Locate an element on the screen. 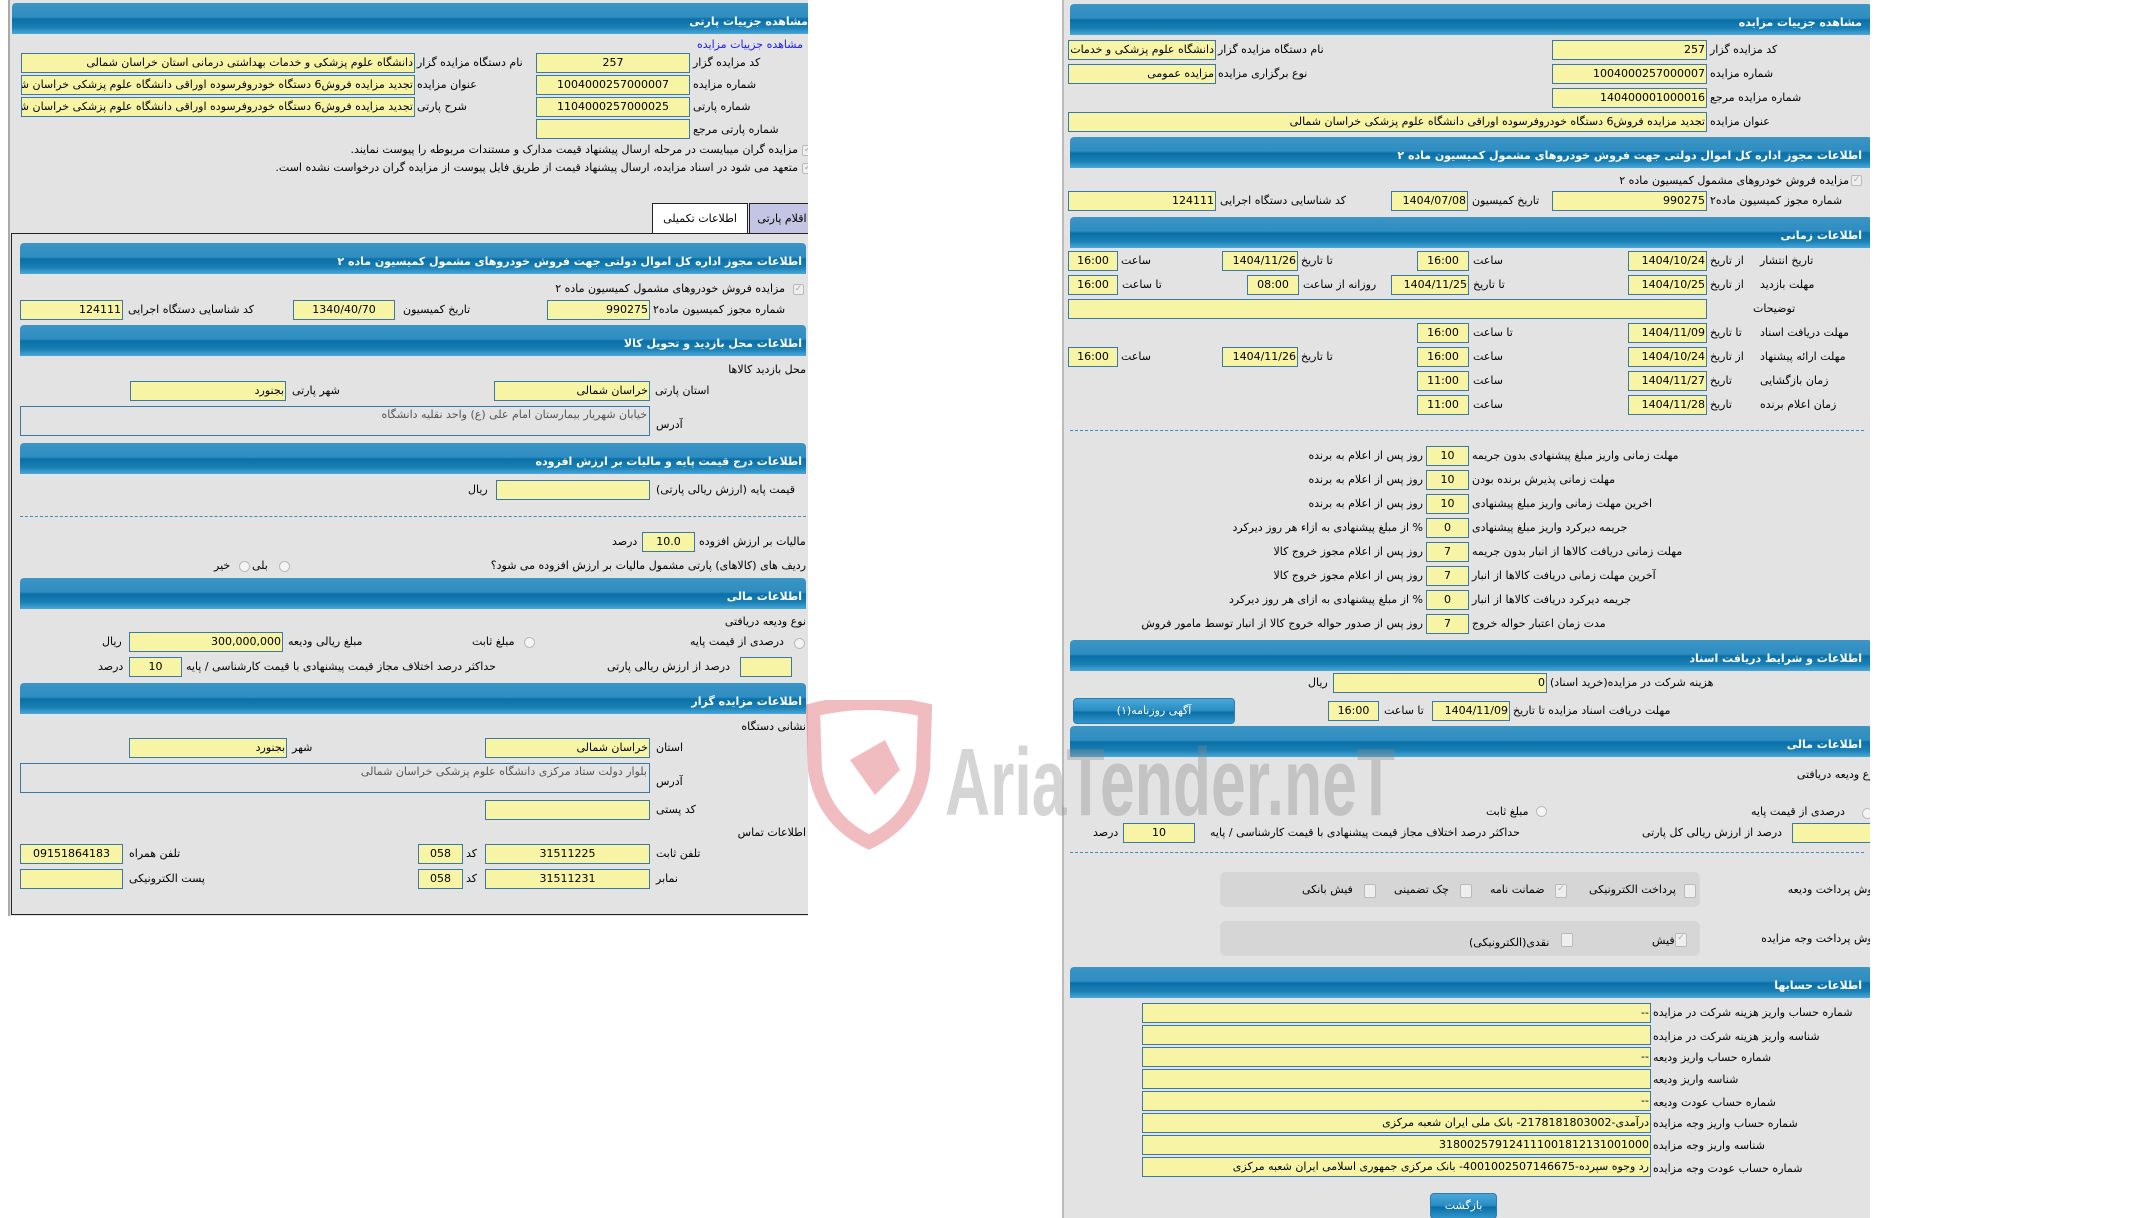 The height and width of the screenshot is (1218, 2150). postal-code-field is located at coordinates (567, 810).